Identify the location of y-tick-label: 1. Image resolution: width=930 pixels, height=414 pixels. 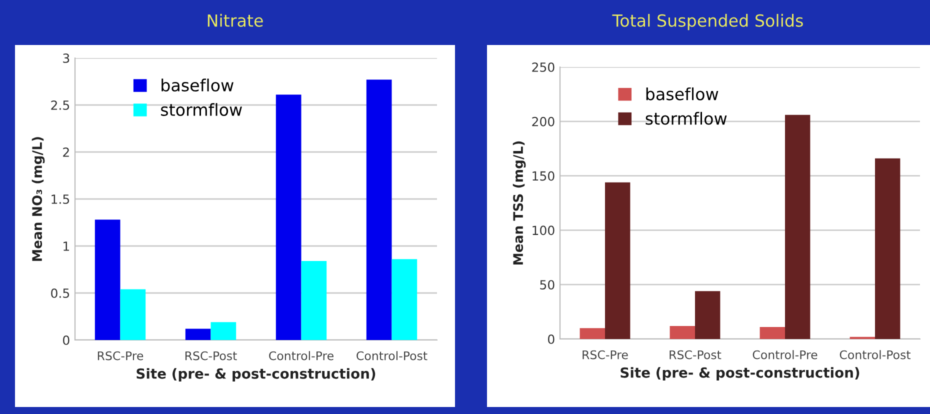
(66, 246).